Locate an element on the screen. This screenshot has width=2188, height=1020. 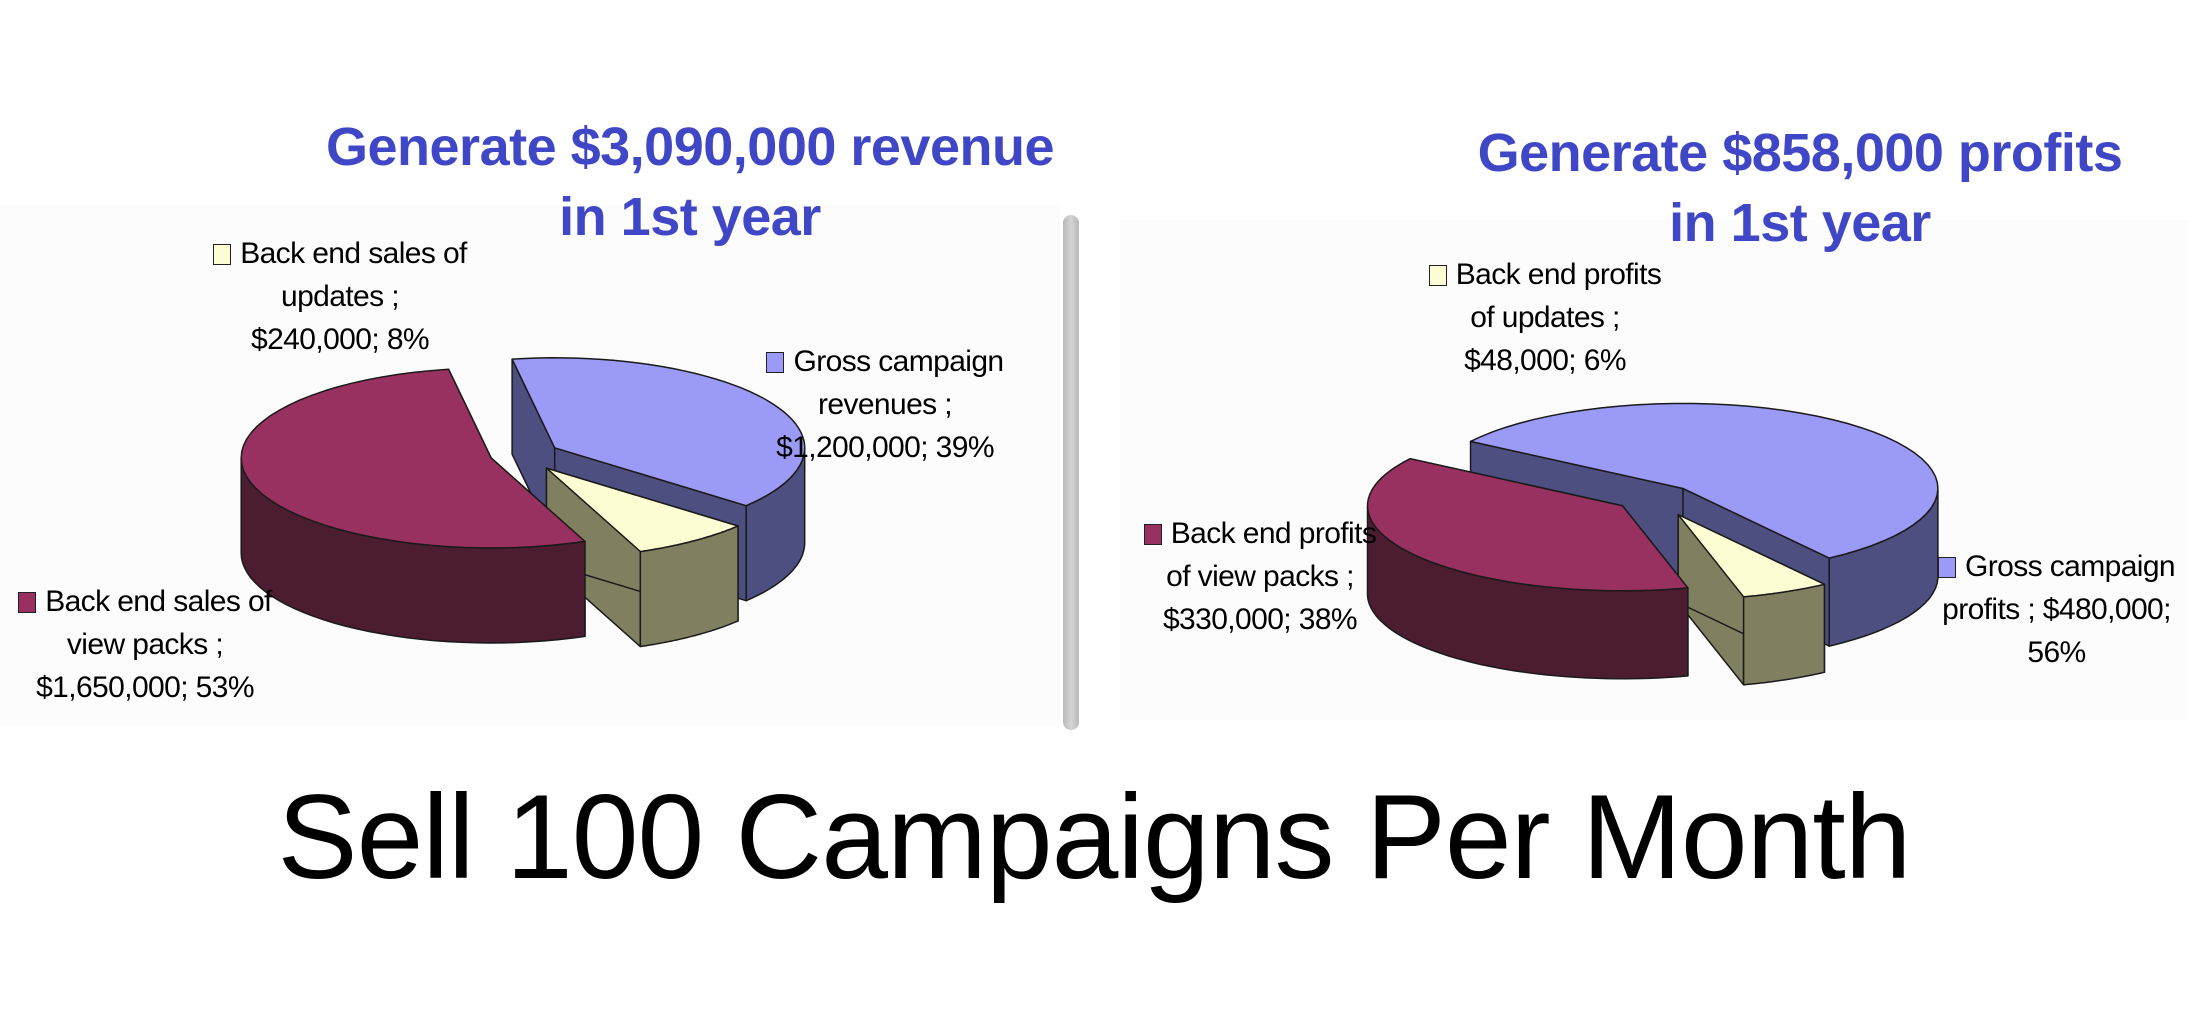
label-gross-campaign-profits: Gross campaign profits ; $480,000; 56% is located at coordinates (2056, 609).